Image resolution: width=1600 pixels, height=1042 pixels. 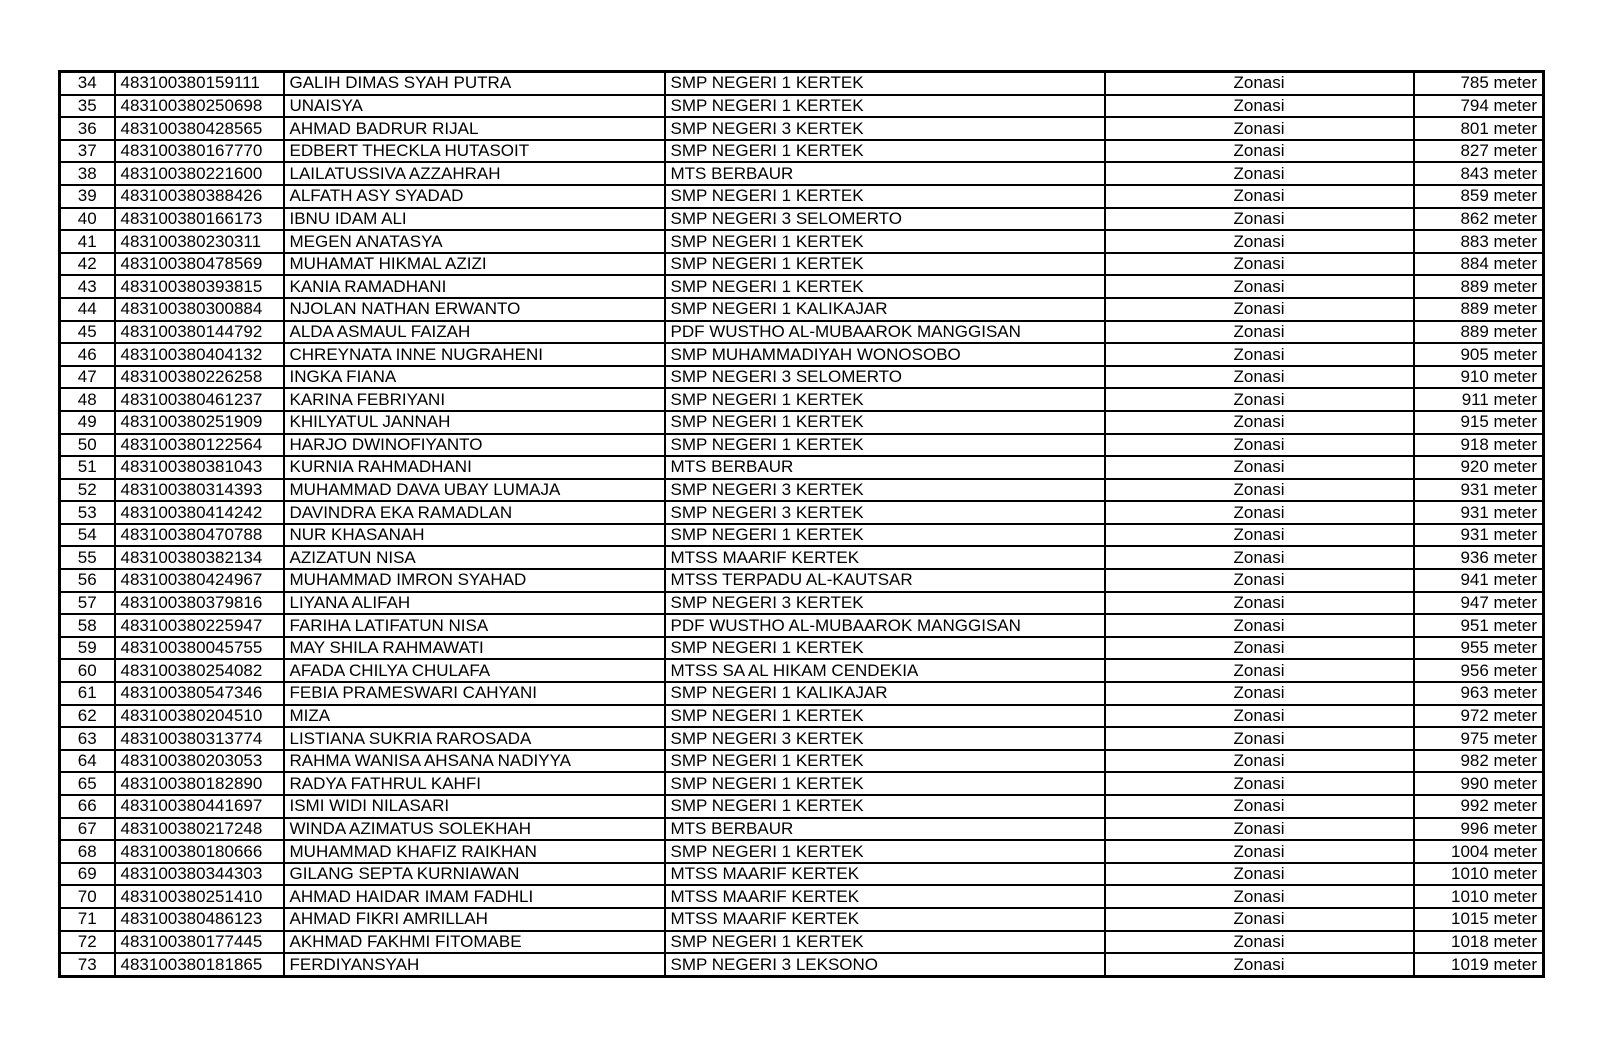 I want to click on cell-distance: 951 meter, so click(x=1478, y=625).